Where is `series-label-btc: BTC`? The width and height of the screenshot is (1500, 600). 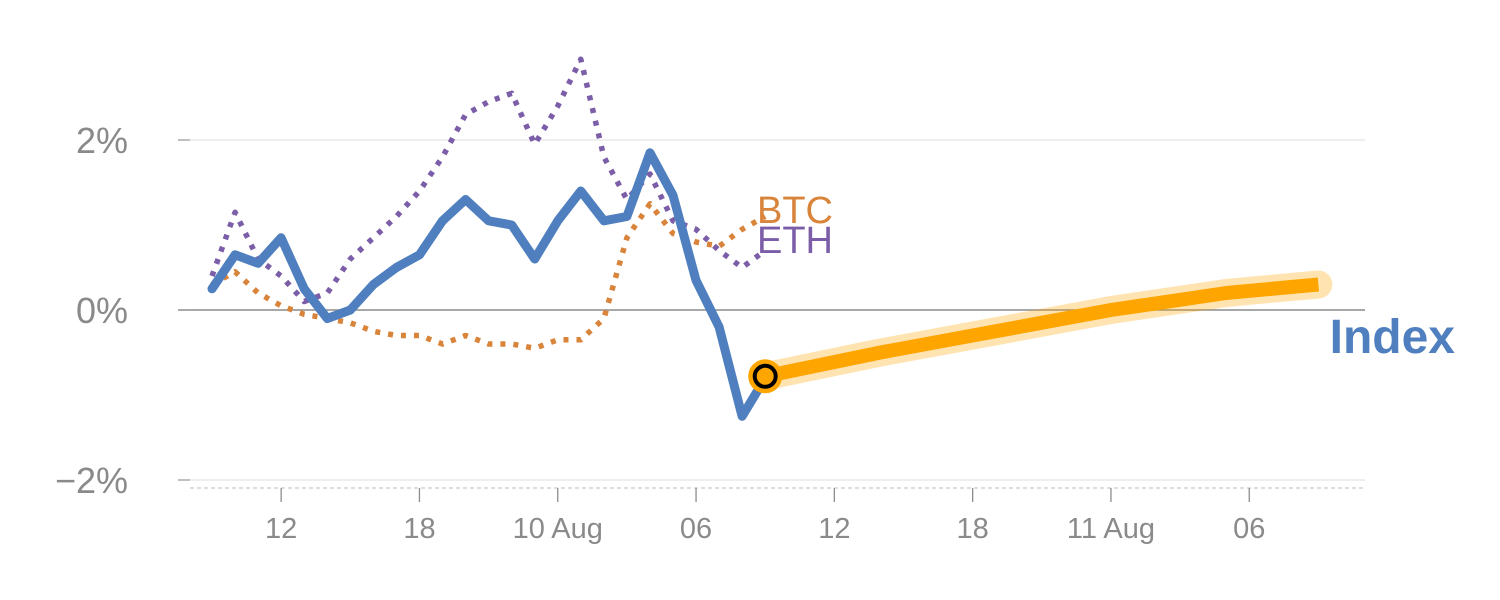
series-label-btc: BTC is located at coordinates (795, 211).